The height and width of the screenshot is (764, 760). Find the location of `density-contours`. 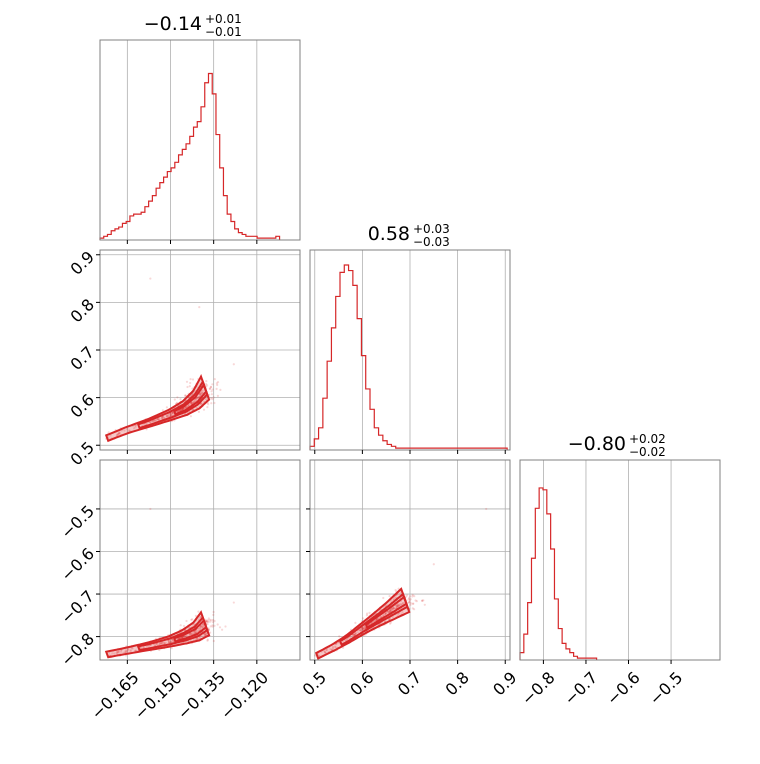

density-contours is located at coordinates (157, 408).